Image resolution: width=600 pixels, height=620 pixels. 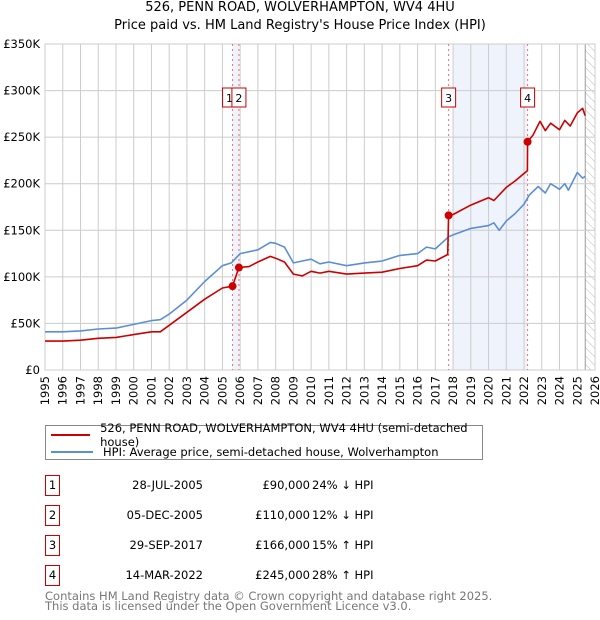 I want to click on legend-swatch-hpi, so click(x=72, y=452).